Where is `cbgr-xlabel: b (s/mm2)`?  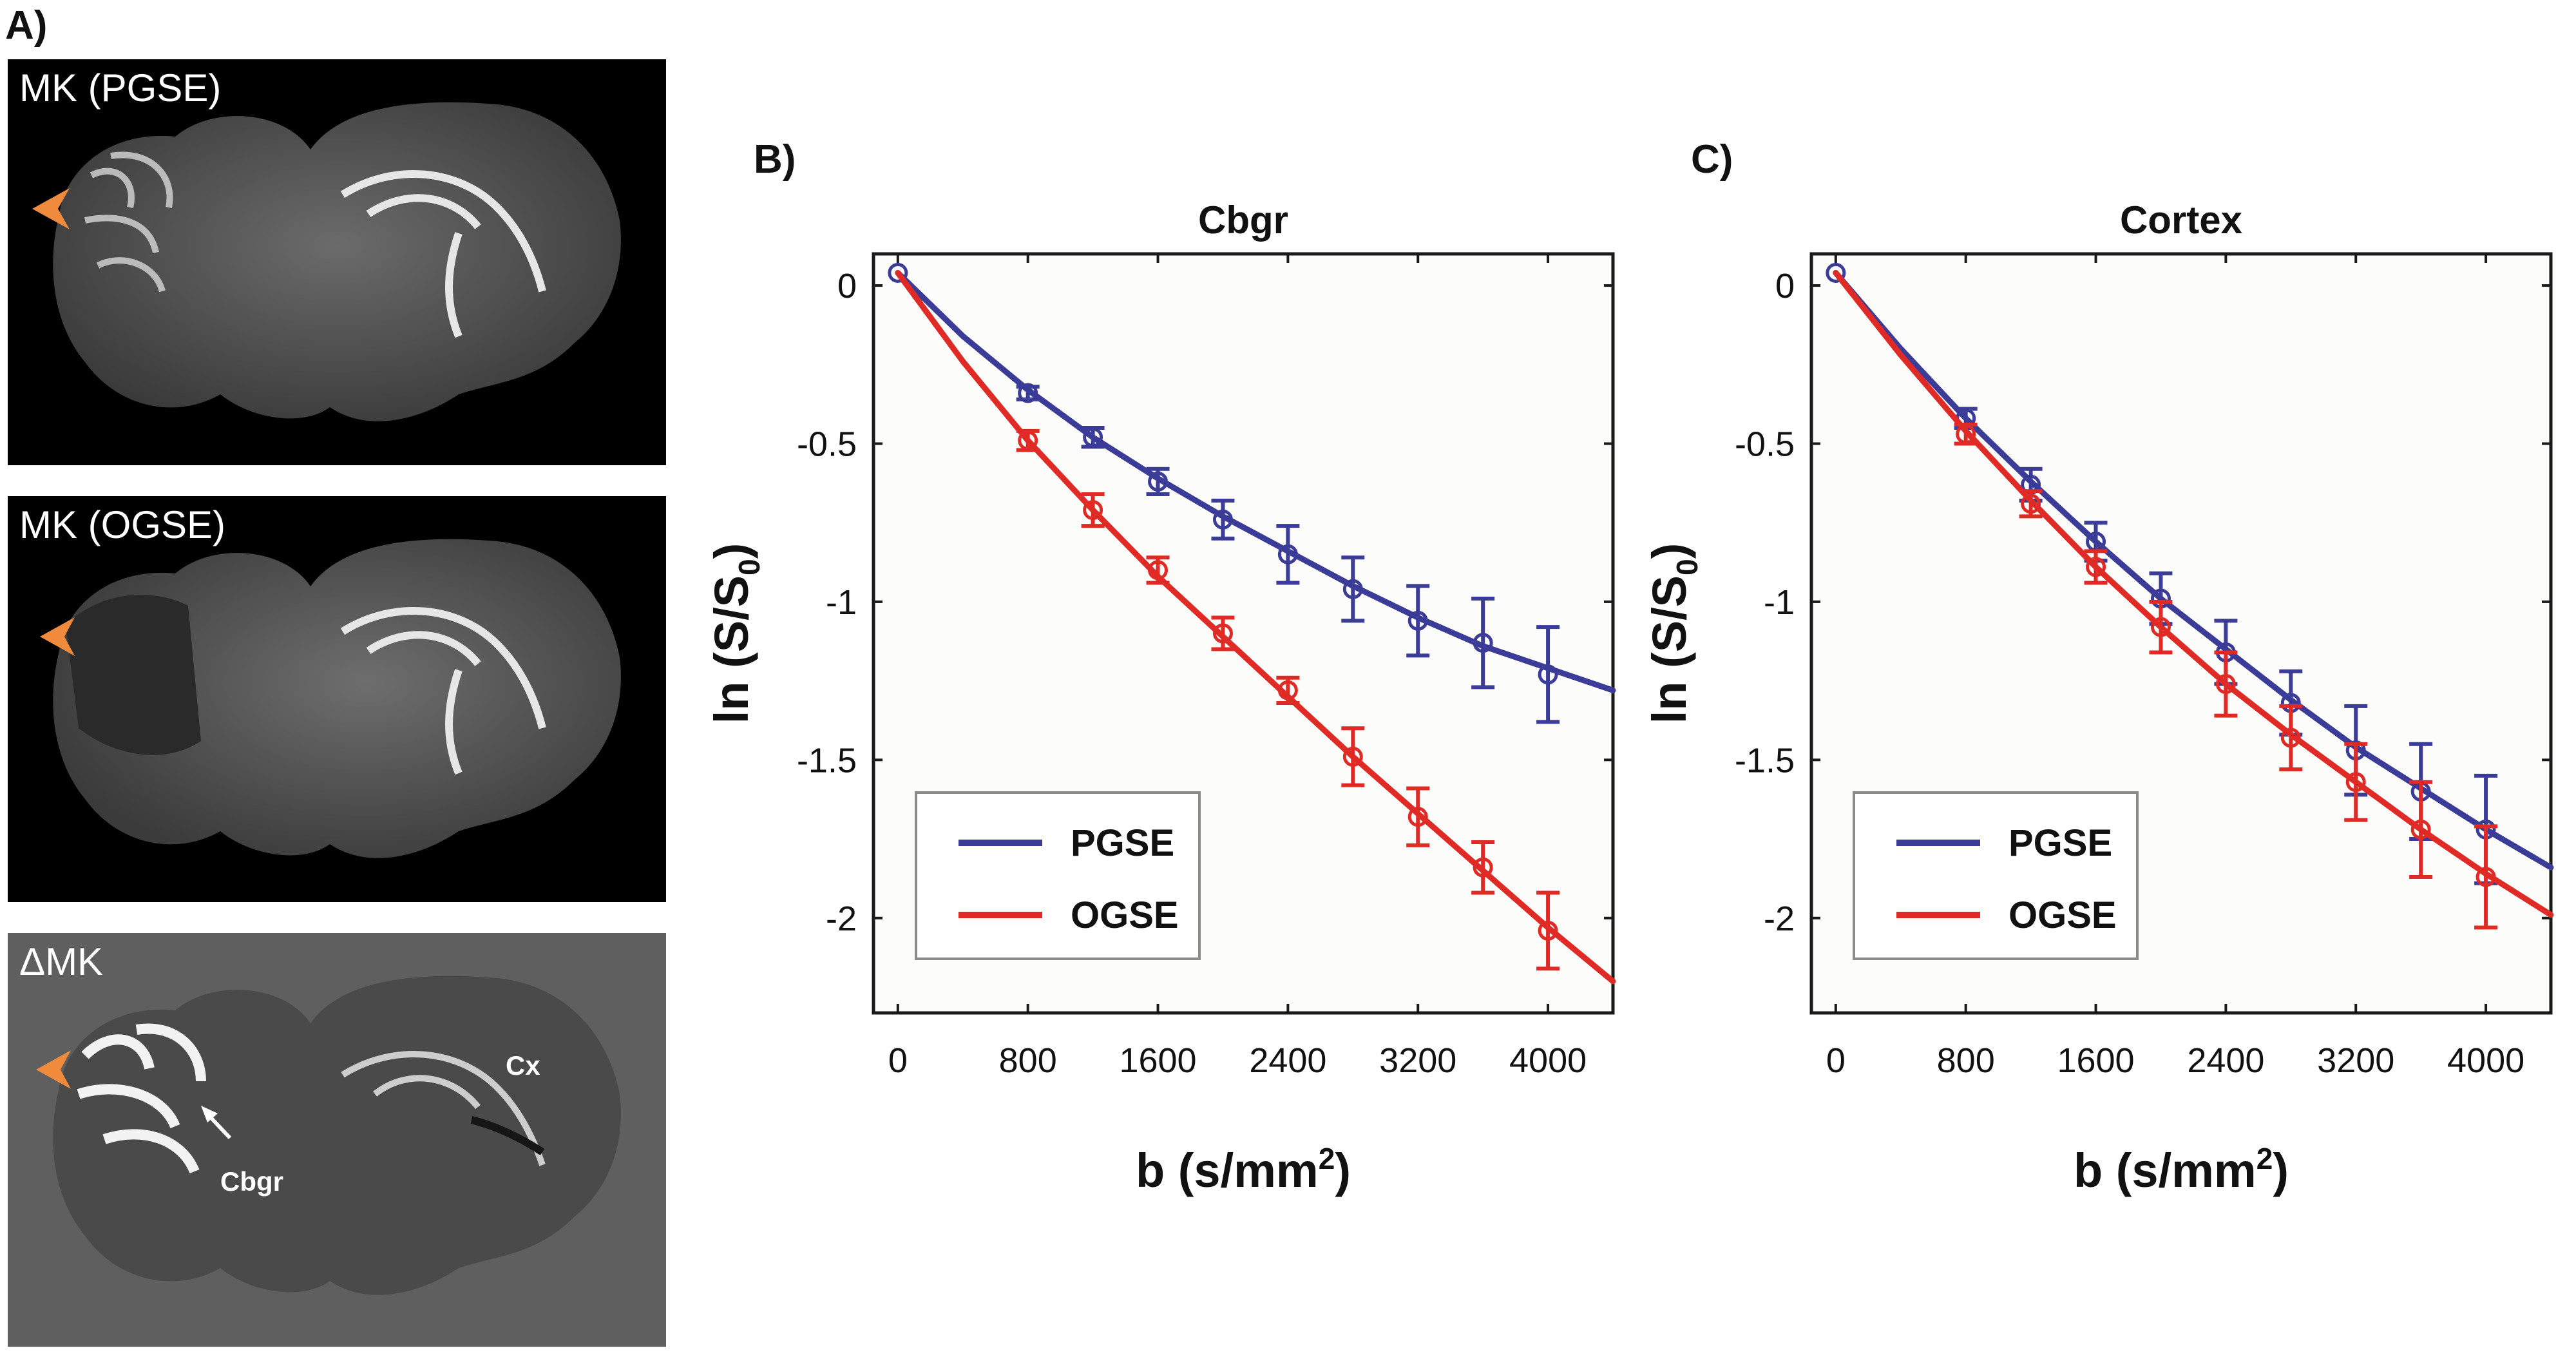 cbgr-xlabel: b (s/mm2) is located at coordinates (1243, 1169).